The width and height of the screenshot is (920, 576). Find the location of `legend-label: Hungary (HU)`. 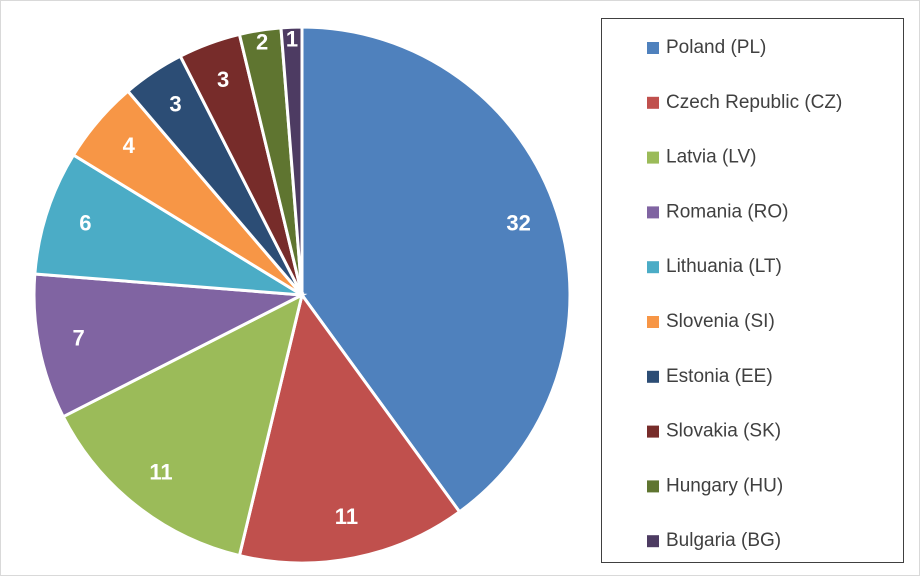

legend-label: Hungary (HU) is located at coordinates (724, 485).